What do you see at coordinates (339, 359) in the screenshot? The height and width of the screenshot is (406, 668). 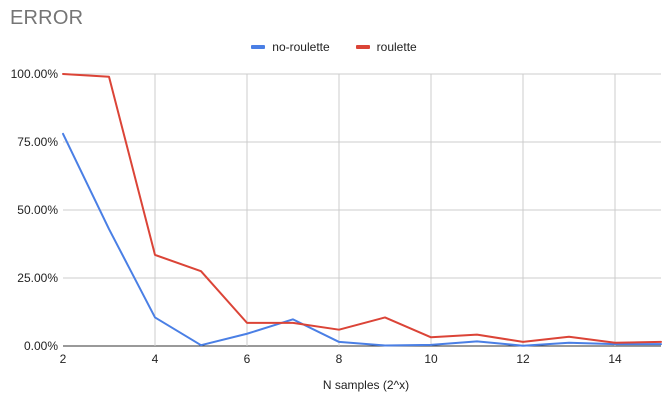 I see `x-tick-label: 8` at bounding box center [339, 359].